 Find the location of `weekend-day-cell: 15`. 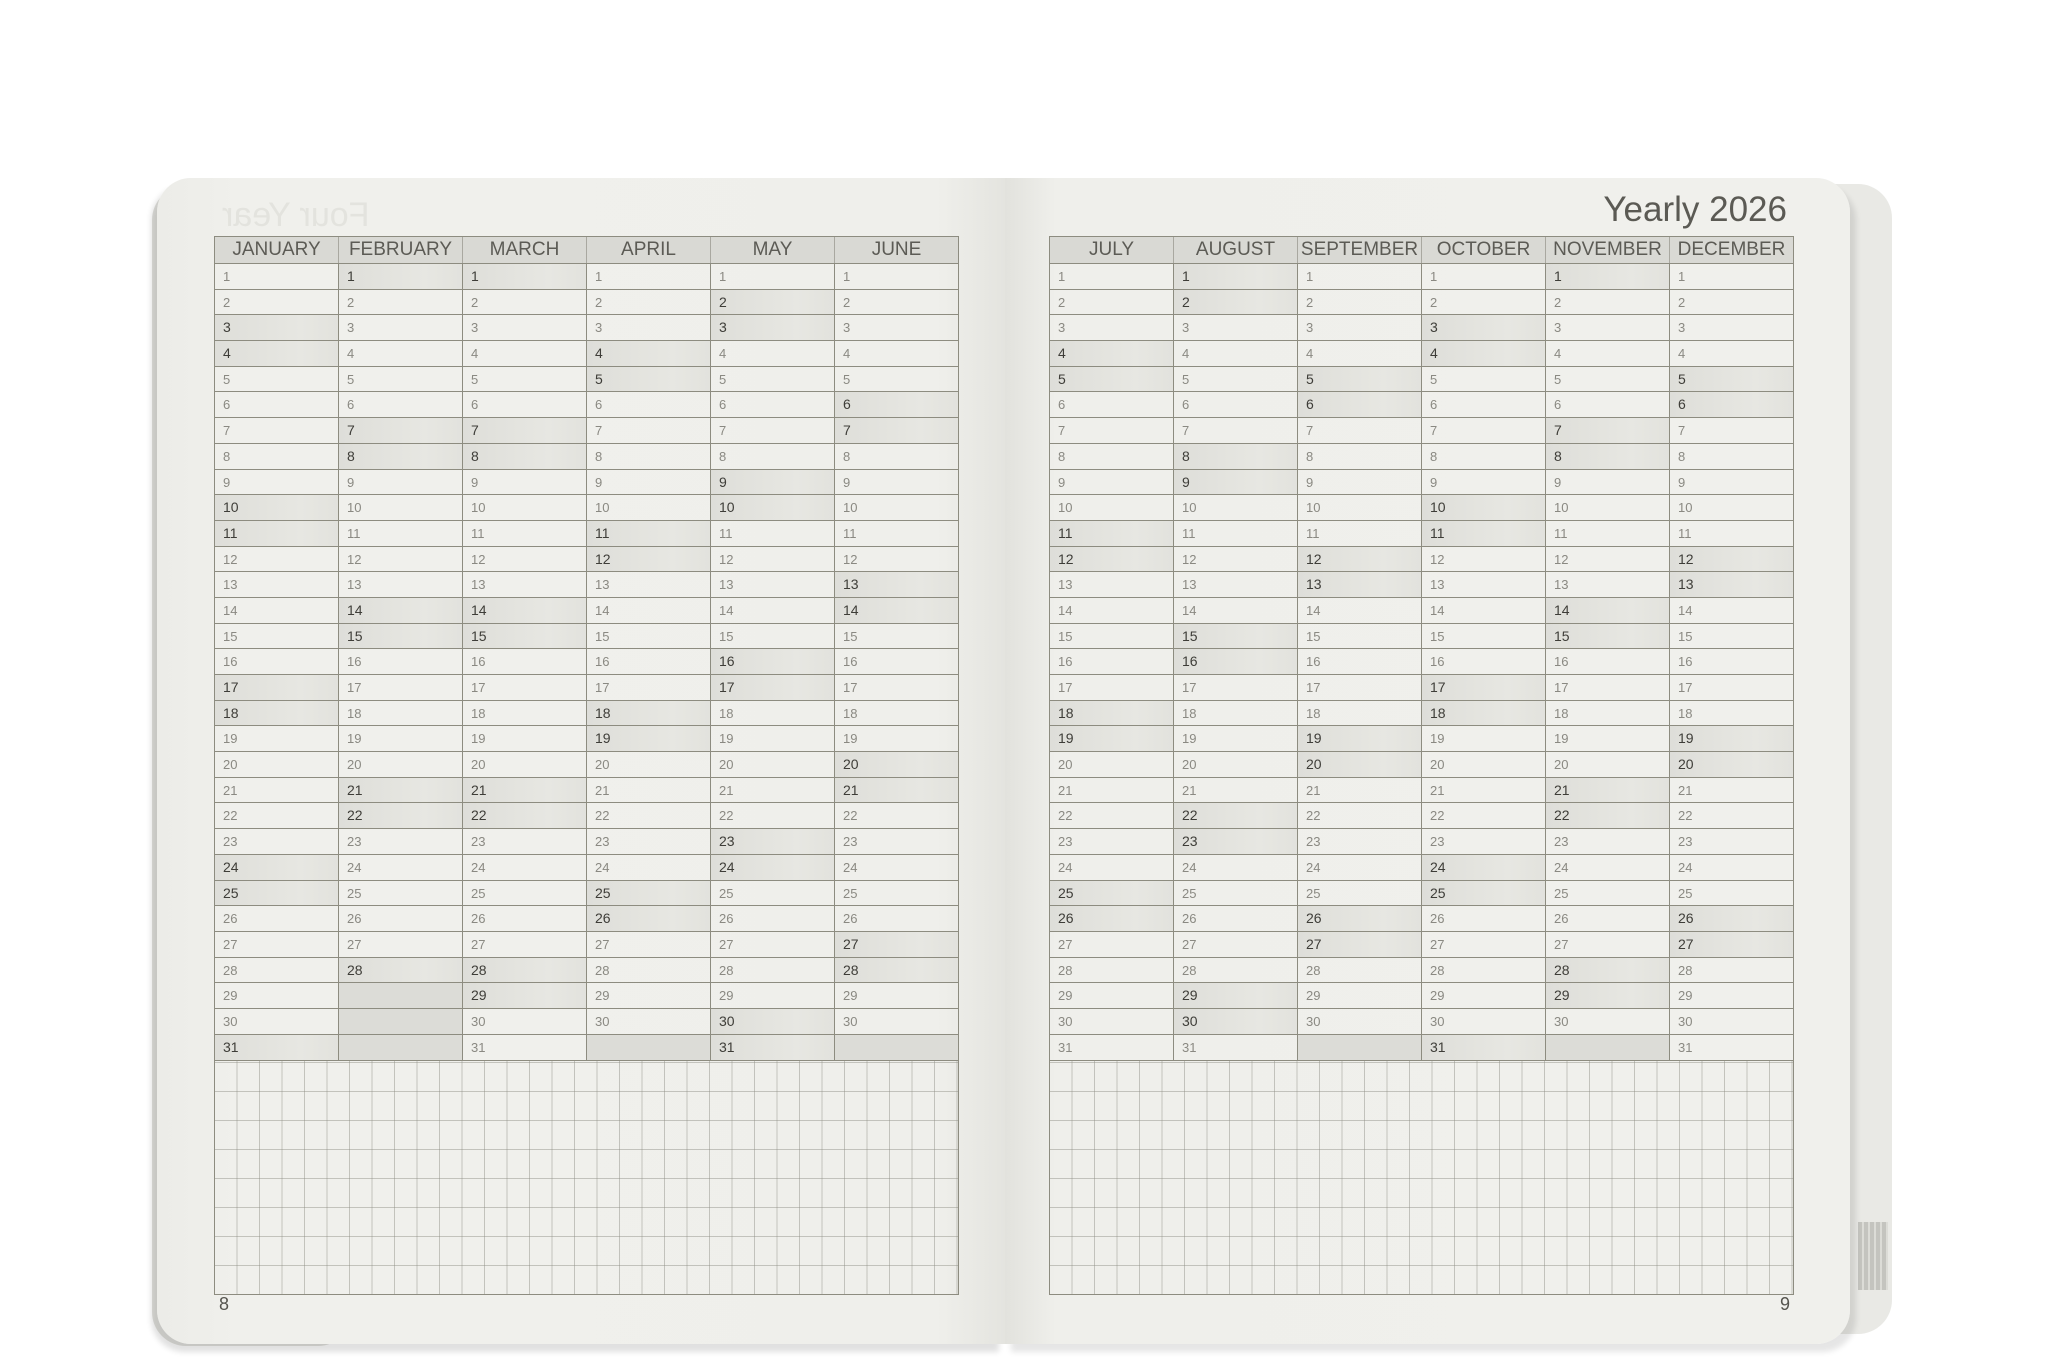

weekend-day-cell: 15 is located at coordinates (400, 636).